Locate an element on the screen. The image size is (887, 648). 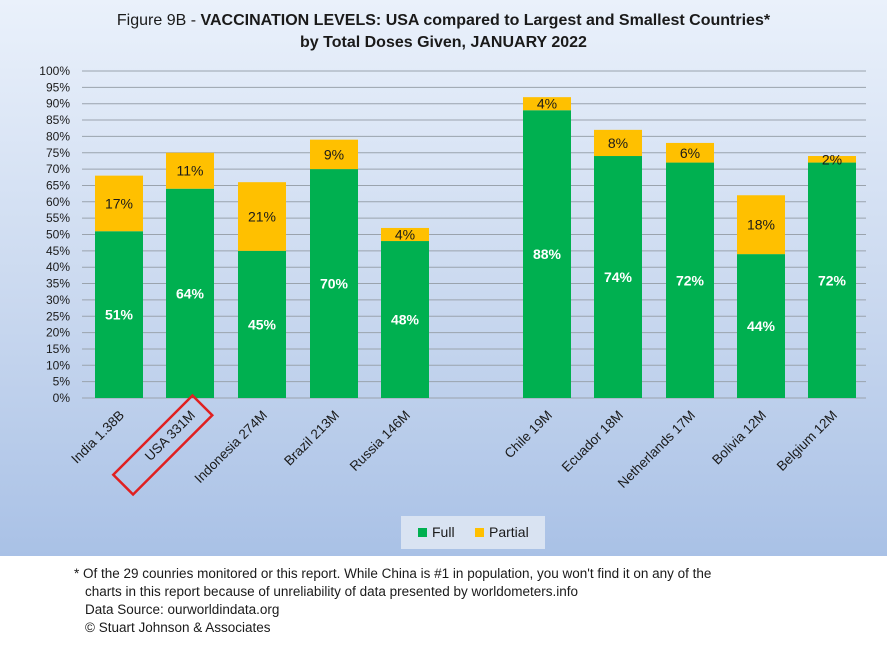
y-tick-label: 90% is located at coordinates (58, 104).